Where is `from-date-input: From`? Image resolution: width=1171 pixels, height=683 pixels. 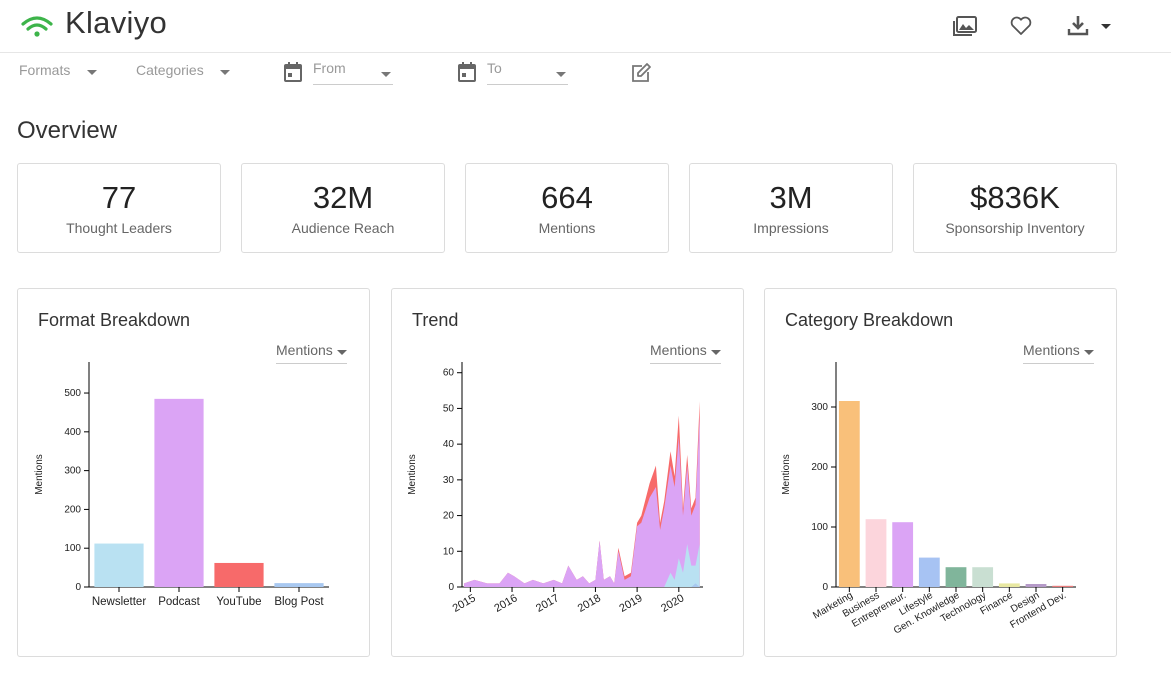 from-date-input: From is located at coordinates (353, 72).